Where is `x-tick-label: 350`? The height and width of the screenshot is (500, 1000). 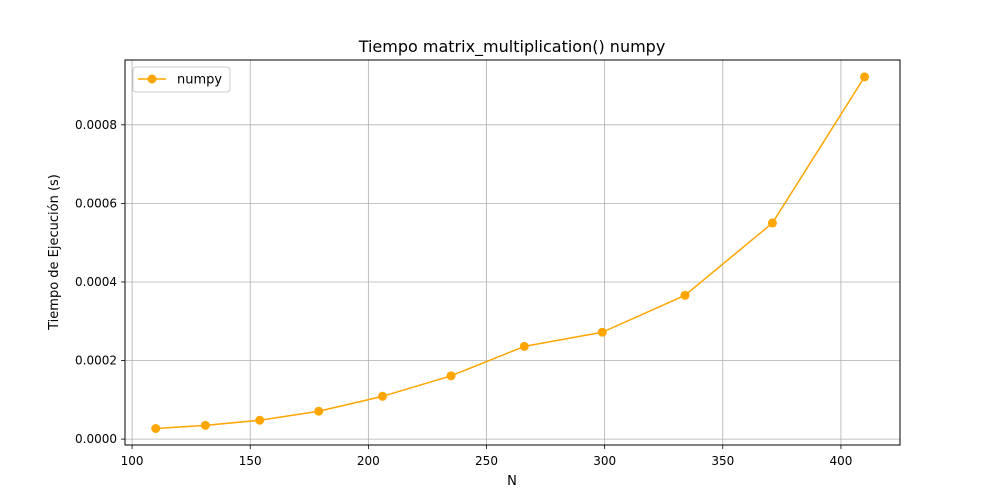
x-tick-label: 350 is located at coordinates (722, 461).